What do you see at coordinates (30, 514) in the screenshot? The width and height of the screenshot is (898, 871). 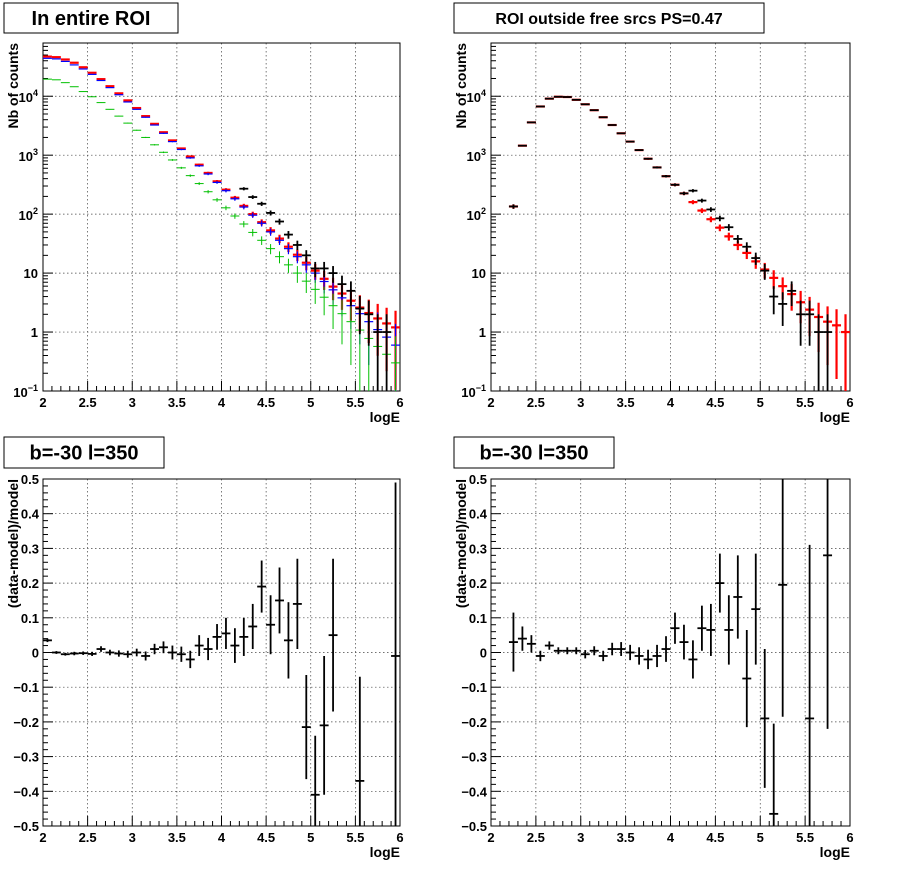 I see `y-tick-label: 0.4` at bounding box center [30, 514].